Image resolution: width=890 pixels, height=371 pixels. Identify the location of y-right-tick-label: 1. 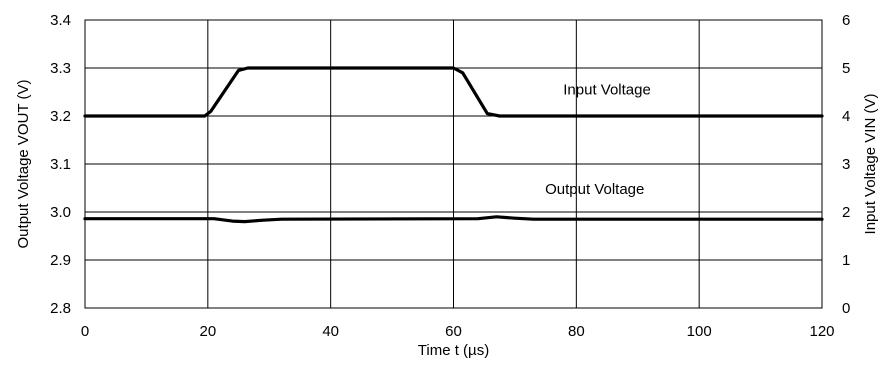
(846, 260).